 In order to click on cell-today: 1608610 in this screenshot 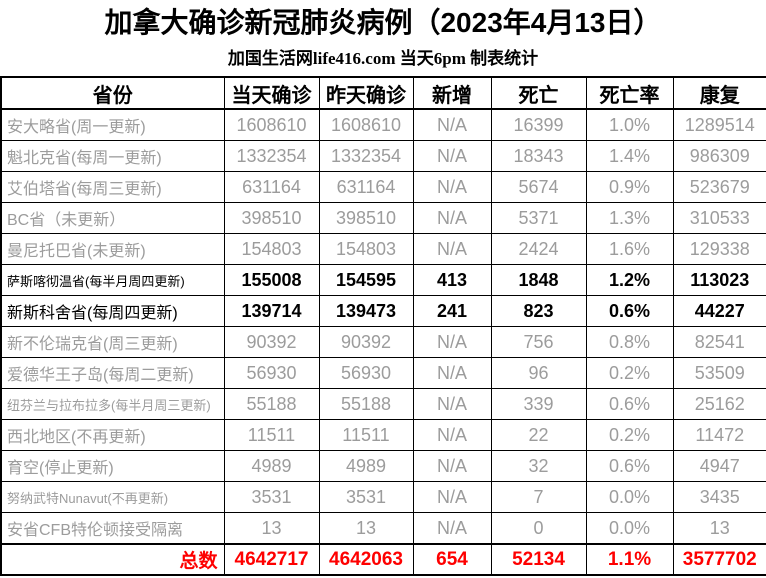, I will do `click(271, 125)`.